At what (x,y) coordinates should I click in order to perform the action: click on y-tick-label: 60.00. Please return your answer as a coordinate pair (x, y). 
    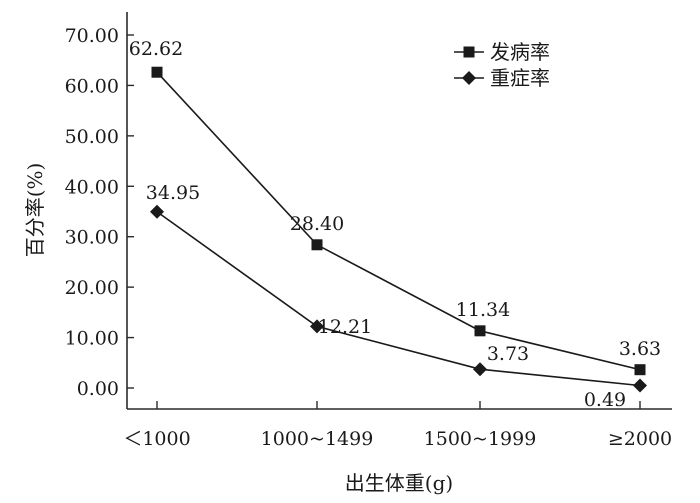
    Looking at the image, I should click on (92, 86).